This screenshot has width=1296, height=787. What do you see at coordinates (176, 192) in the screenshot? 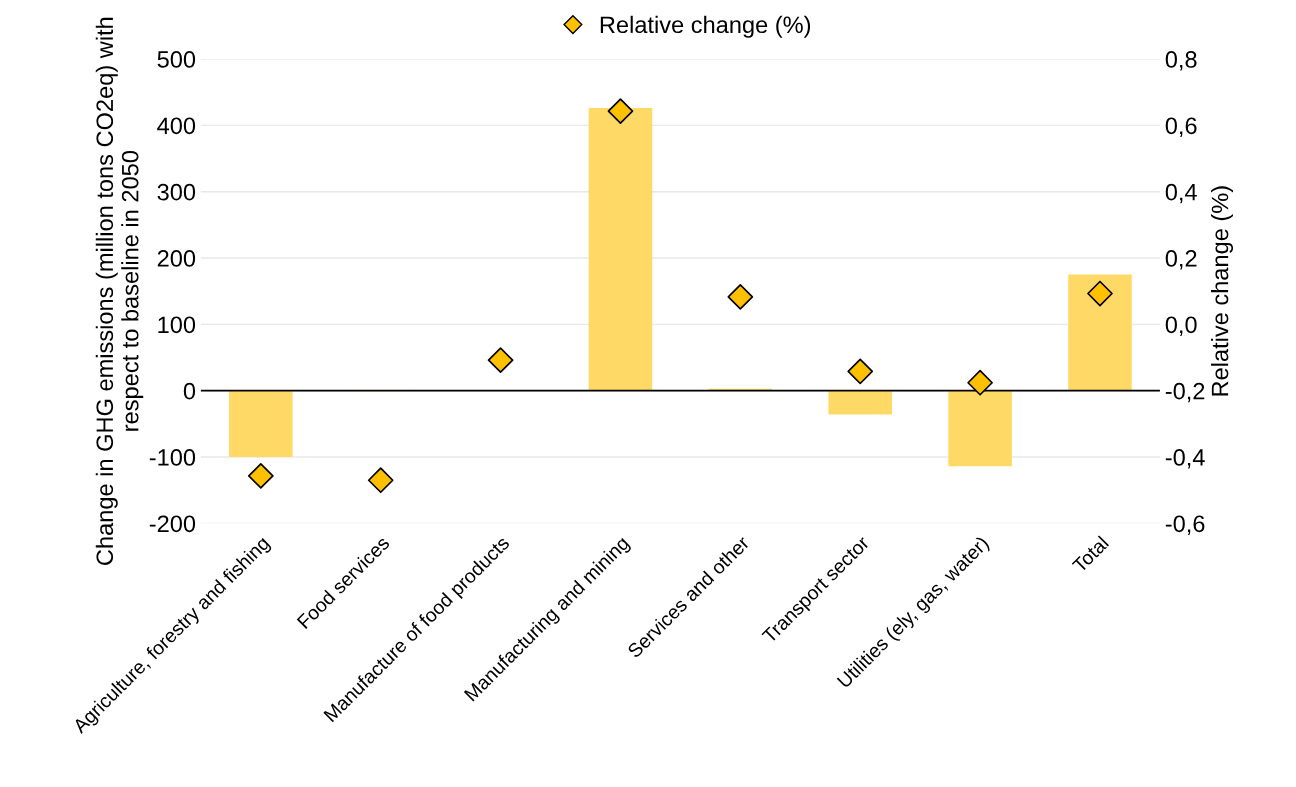
I see `y-tick-label: 300` at bounding box center [176, 192].